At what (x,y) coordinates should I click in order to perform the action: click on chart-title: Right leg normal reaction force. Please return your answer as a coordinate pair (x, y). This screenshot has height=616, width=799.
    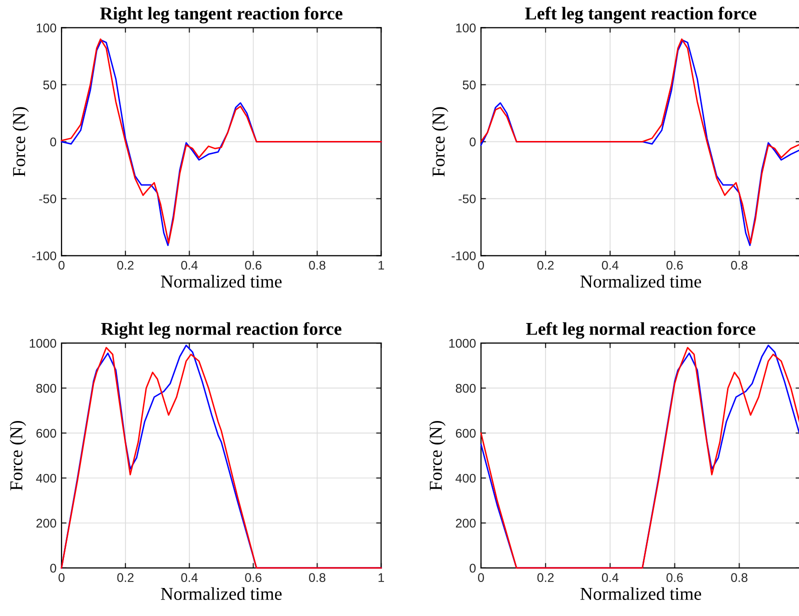
    Looking at the image, I should click on (221, 330).